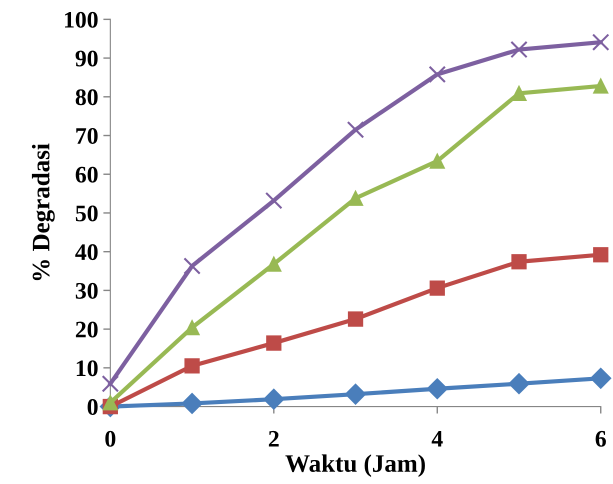  Describe the element at coordinates (87, 213) in the screenshot. I see `y-tick-label: 50` at that location.